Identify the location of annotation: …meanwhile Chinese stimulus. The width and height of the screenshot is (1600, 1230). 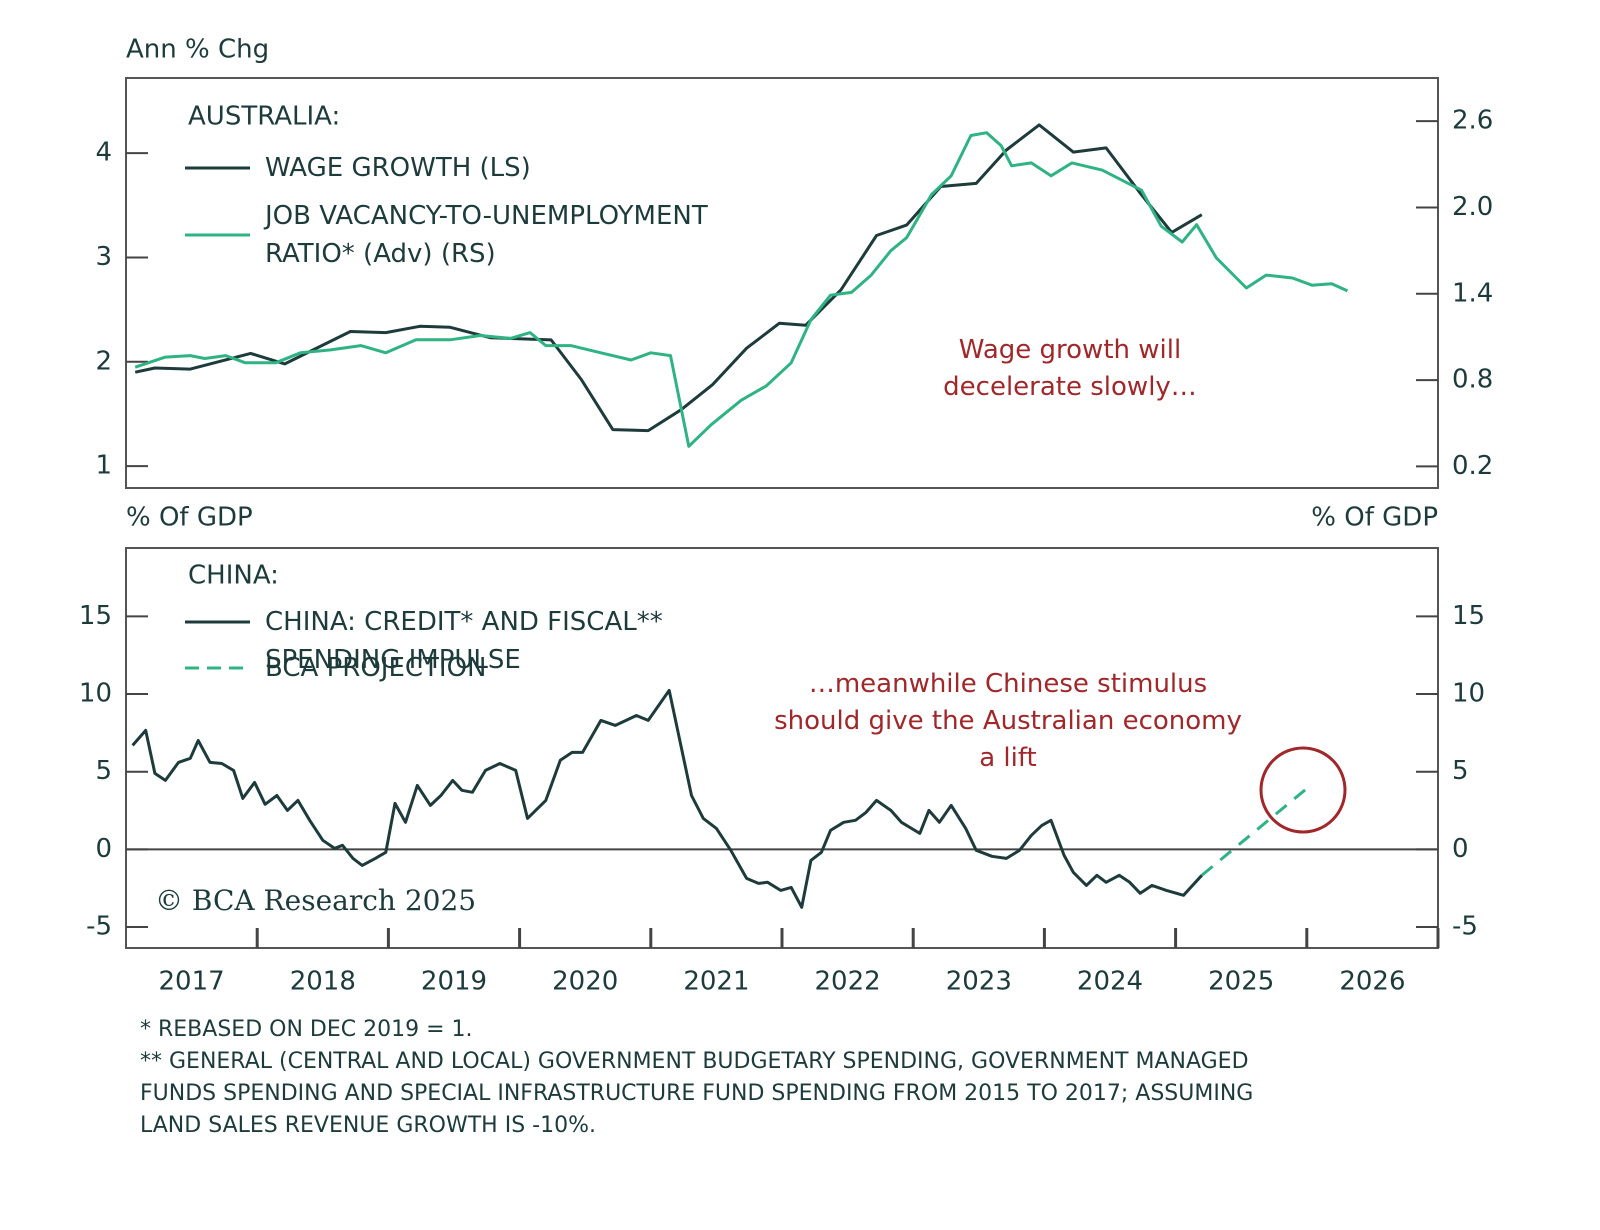
(1008, 684).